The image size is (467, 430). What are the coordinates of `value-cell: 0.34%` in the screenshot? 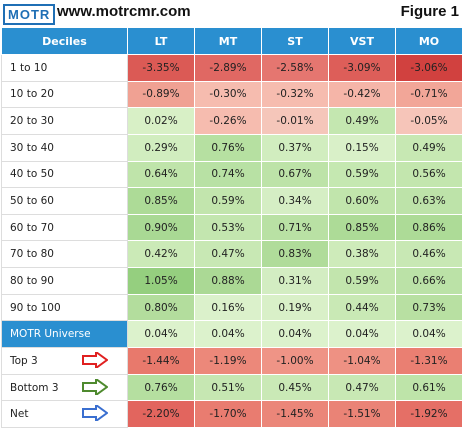 It's located at (295, 201).